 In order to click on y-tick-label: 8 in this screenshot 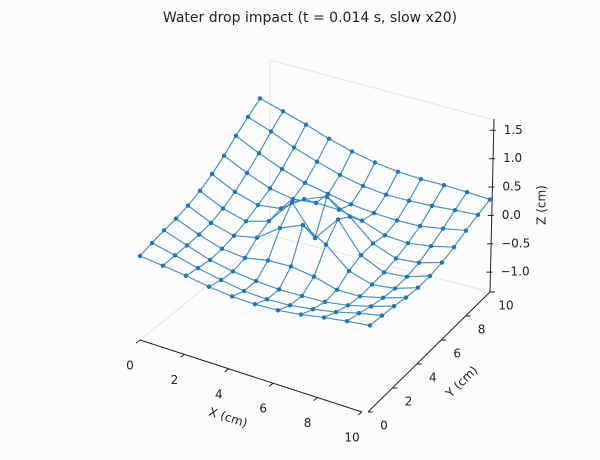, I will do `click(482, 330)`.